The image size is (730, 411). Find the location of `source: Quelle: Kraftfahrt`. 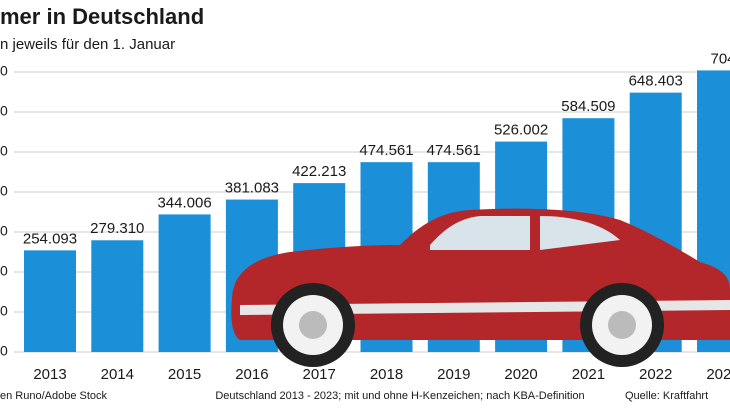

source: Quelle: Kraftfahrt is located at coordinates (666, 396).